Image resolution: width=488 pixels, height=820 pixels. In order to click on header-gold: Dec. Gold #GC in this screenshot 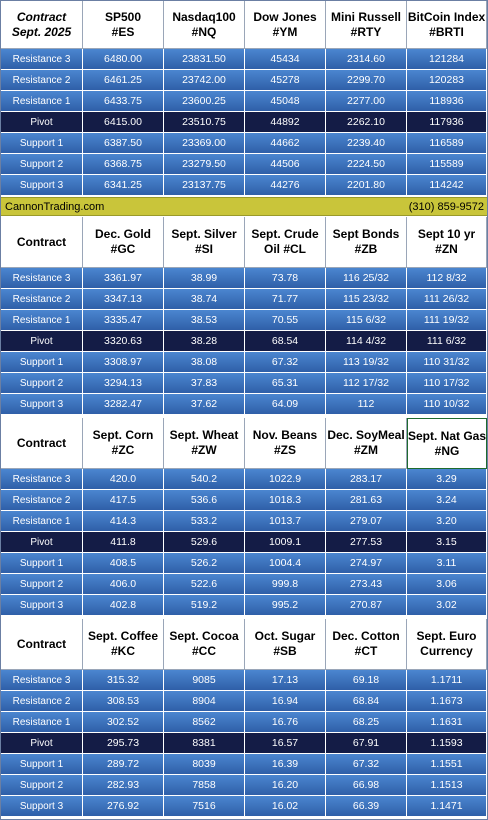, I will do `click(123, 242)`.